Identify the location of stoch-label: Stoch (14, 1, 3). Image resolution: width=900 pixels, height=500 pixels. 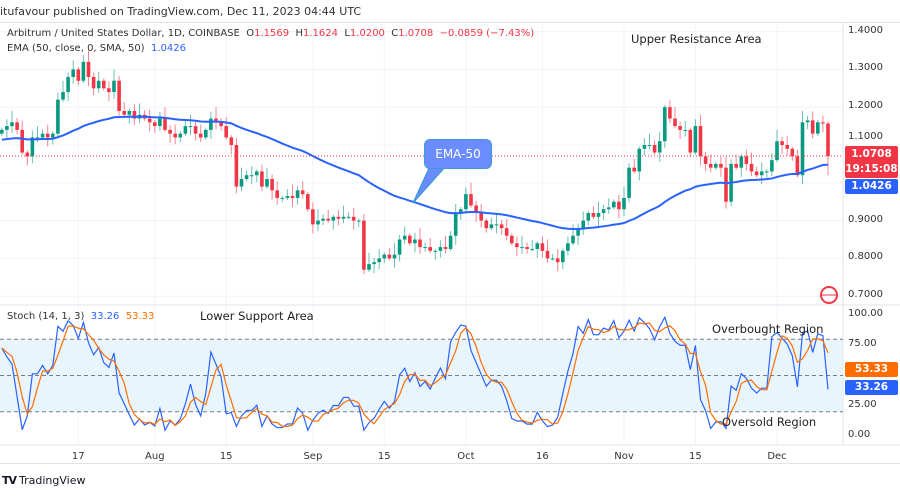
(46, 316).